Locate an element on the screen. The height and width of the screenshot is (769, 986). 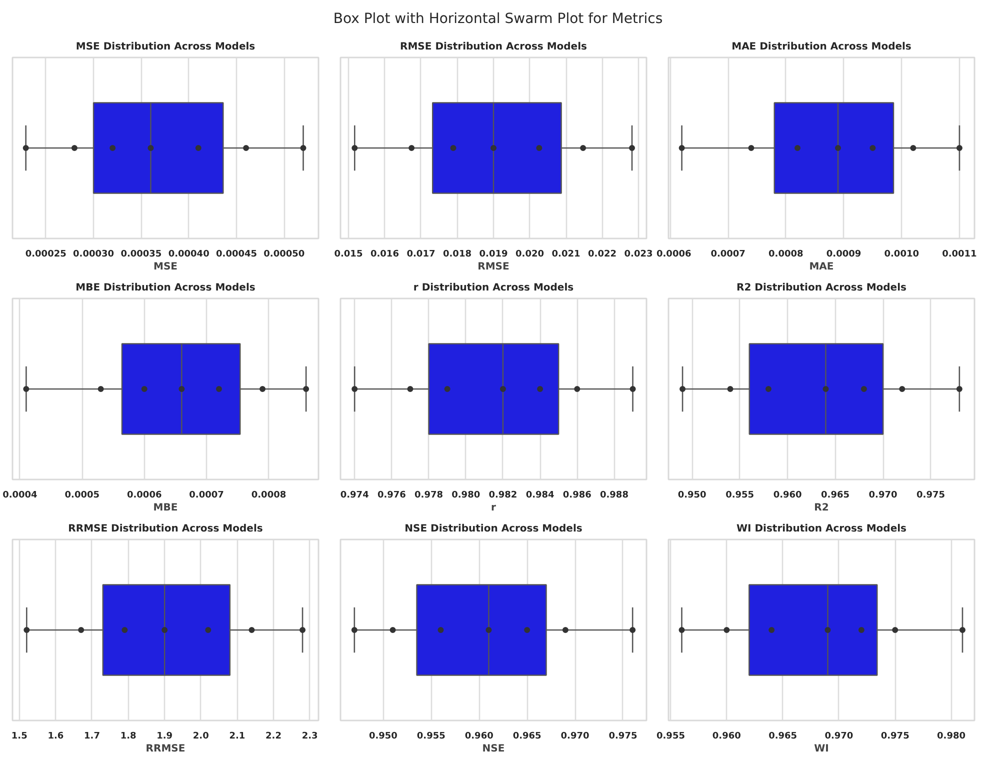
x-tick-label: 0.00030 is located at coordinates (93, 255).